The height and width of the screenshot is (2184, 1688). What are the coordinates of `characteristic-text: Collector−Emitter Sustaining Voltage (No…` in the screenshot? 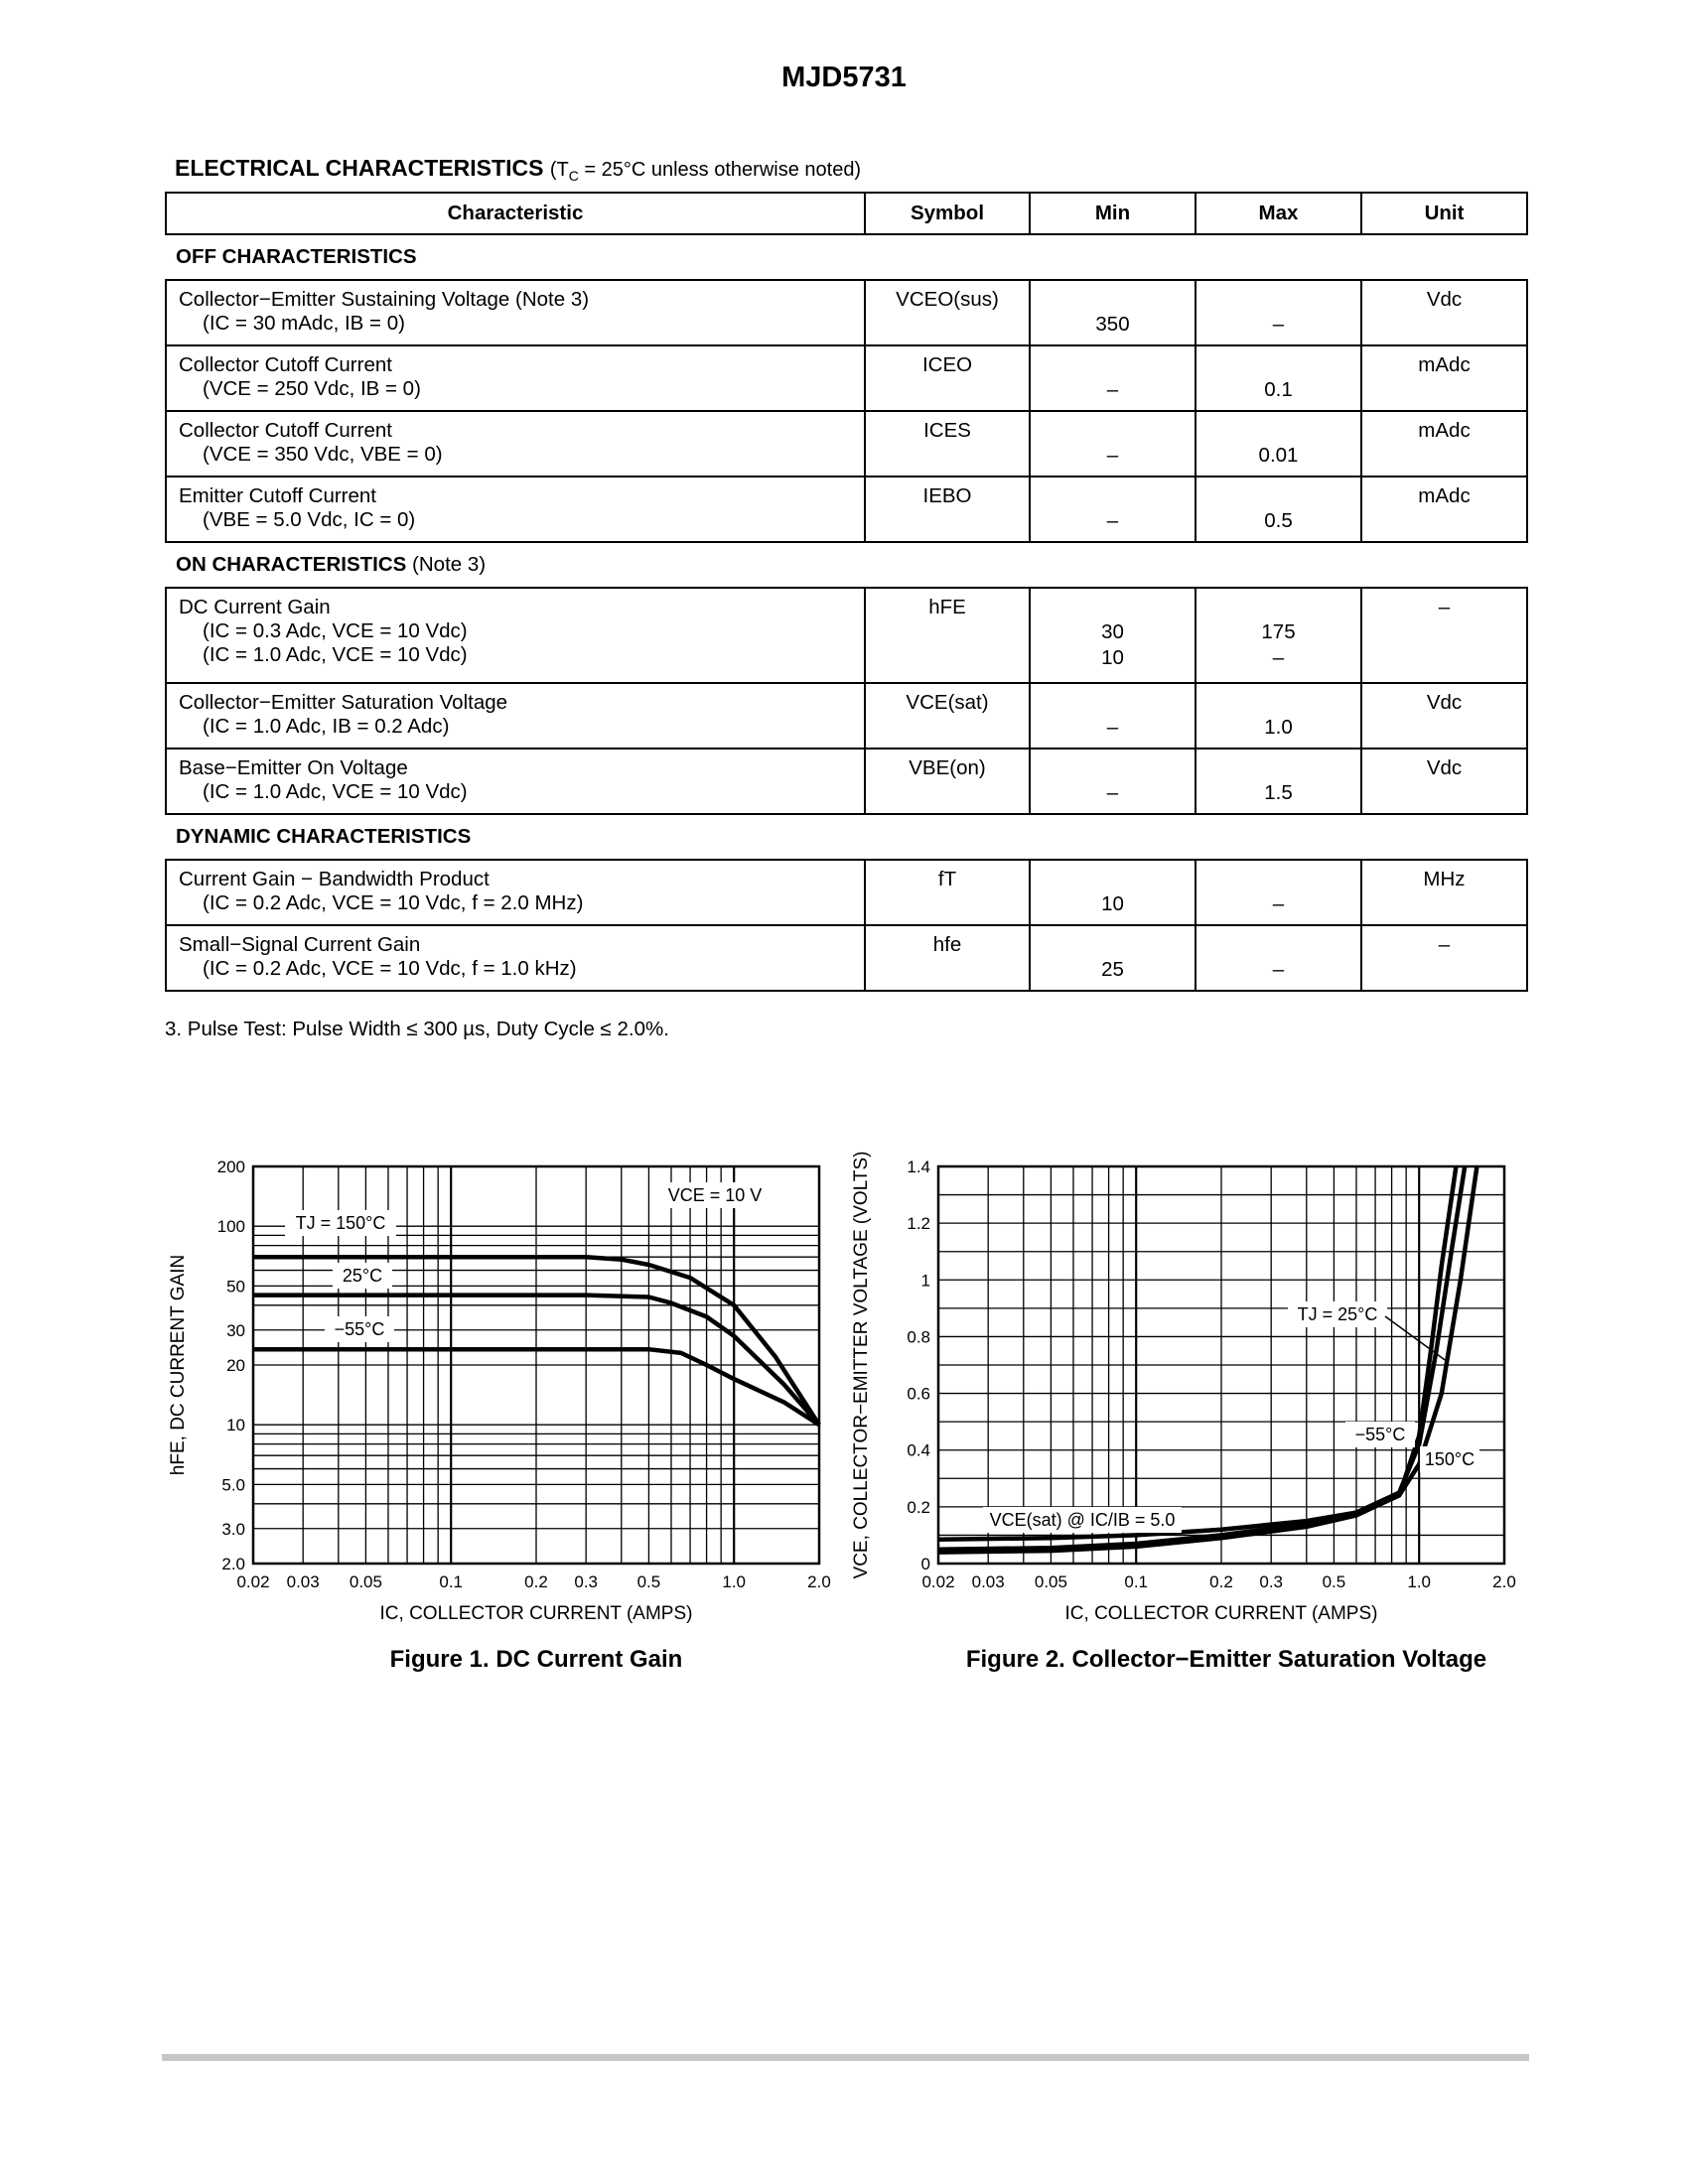 It's located at (384, 299).